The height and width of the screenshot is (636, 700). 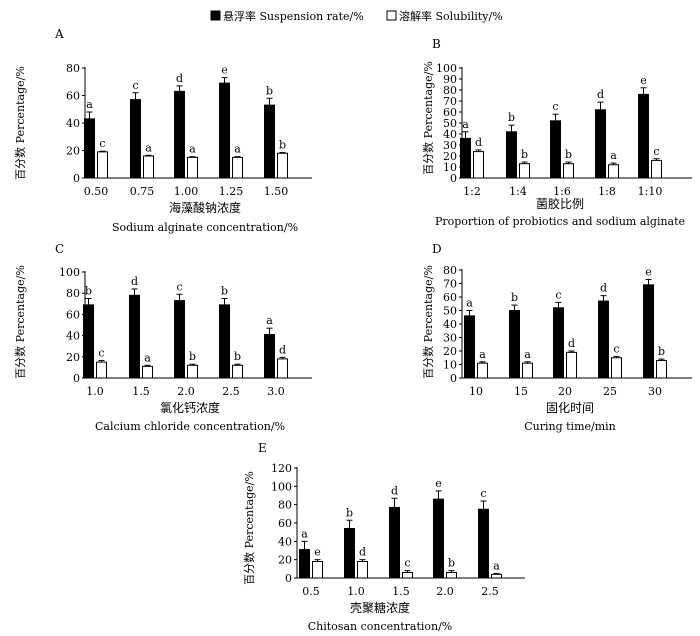 I want to click on significance-label-suspension: b, so click(x=349, y=512).